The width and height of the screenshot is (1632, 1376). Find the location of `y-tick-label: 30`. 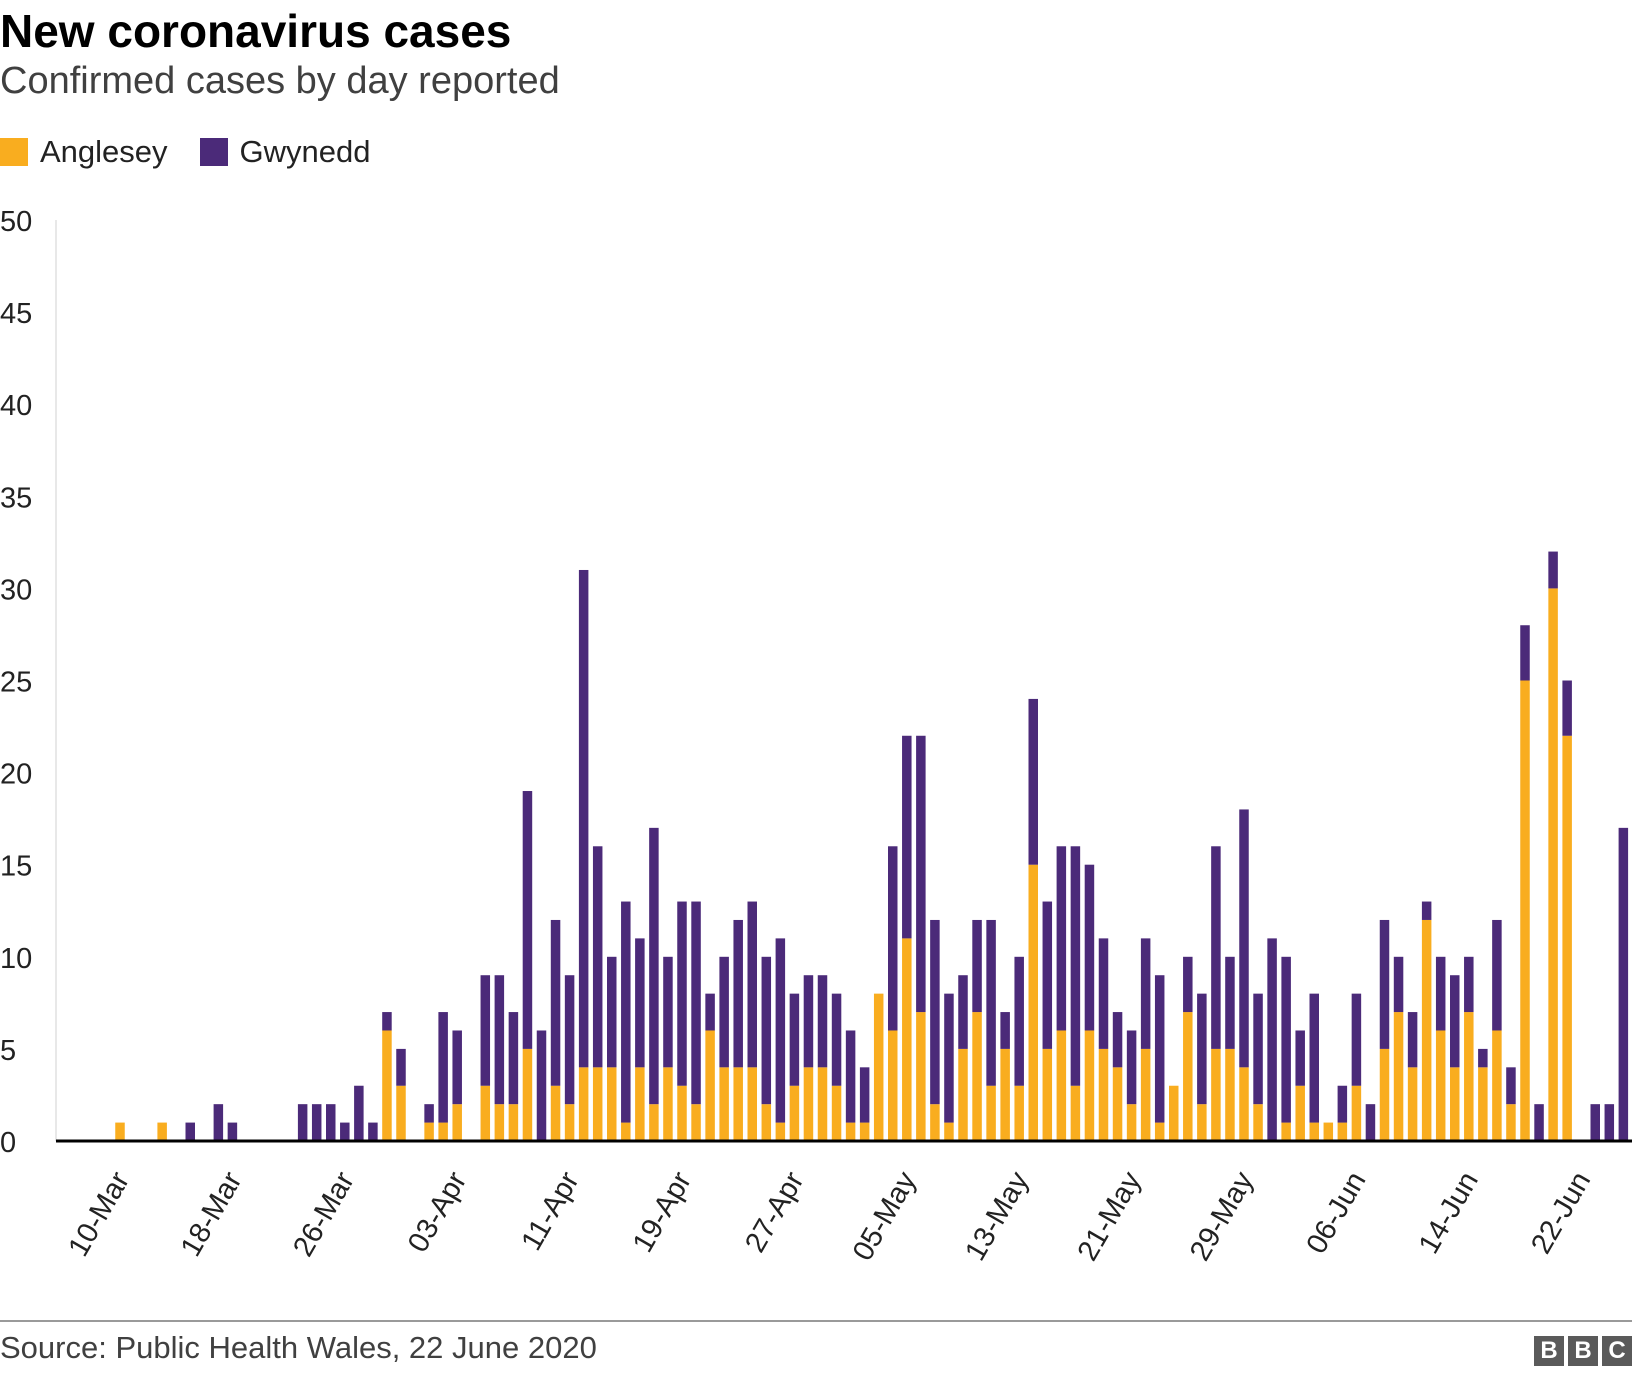

y-tick-label: 30 is located at coordinates (16, 590).